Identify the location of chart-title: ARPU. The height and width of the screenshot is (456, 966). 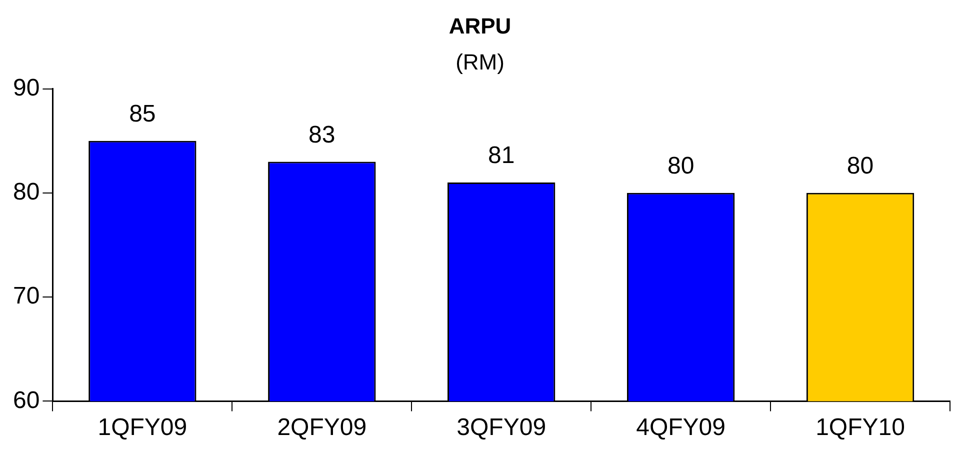
(480, 25).